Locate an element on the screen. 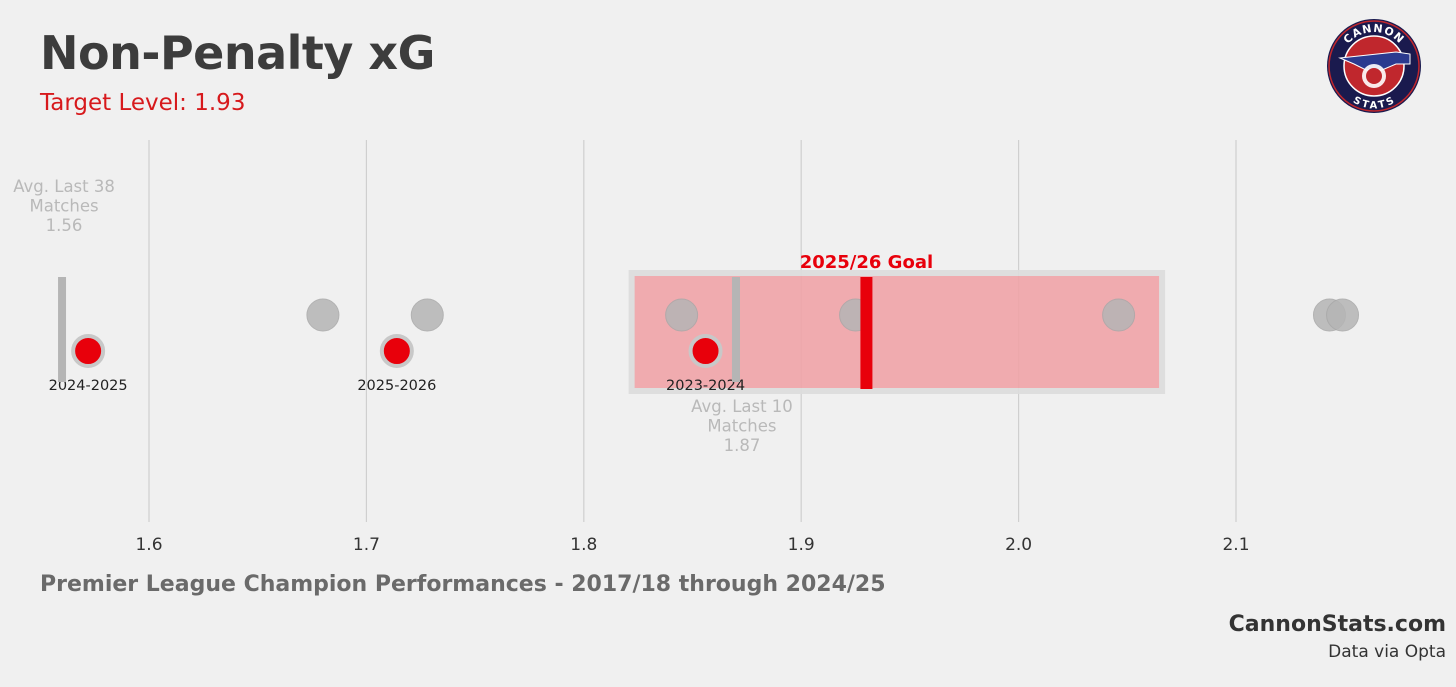 The width and height of the screenshot is (1456, 687). avg-marker-label-1-1: Matches is located at coordinates (741, 426).